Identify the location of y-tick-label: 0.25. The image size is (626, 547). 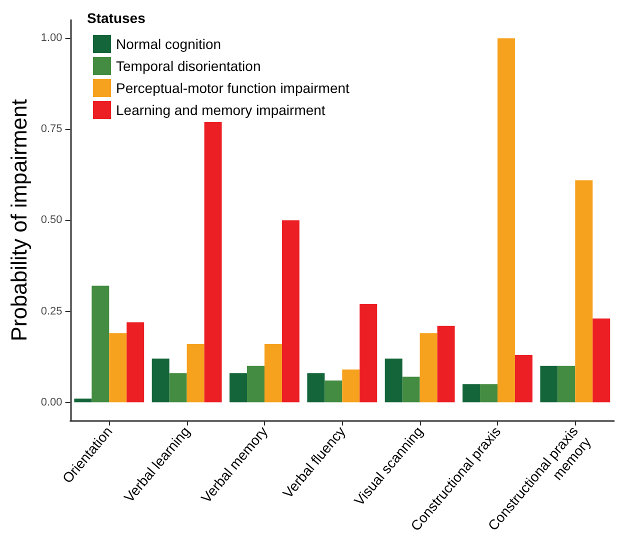
(51, 311).